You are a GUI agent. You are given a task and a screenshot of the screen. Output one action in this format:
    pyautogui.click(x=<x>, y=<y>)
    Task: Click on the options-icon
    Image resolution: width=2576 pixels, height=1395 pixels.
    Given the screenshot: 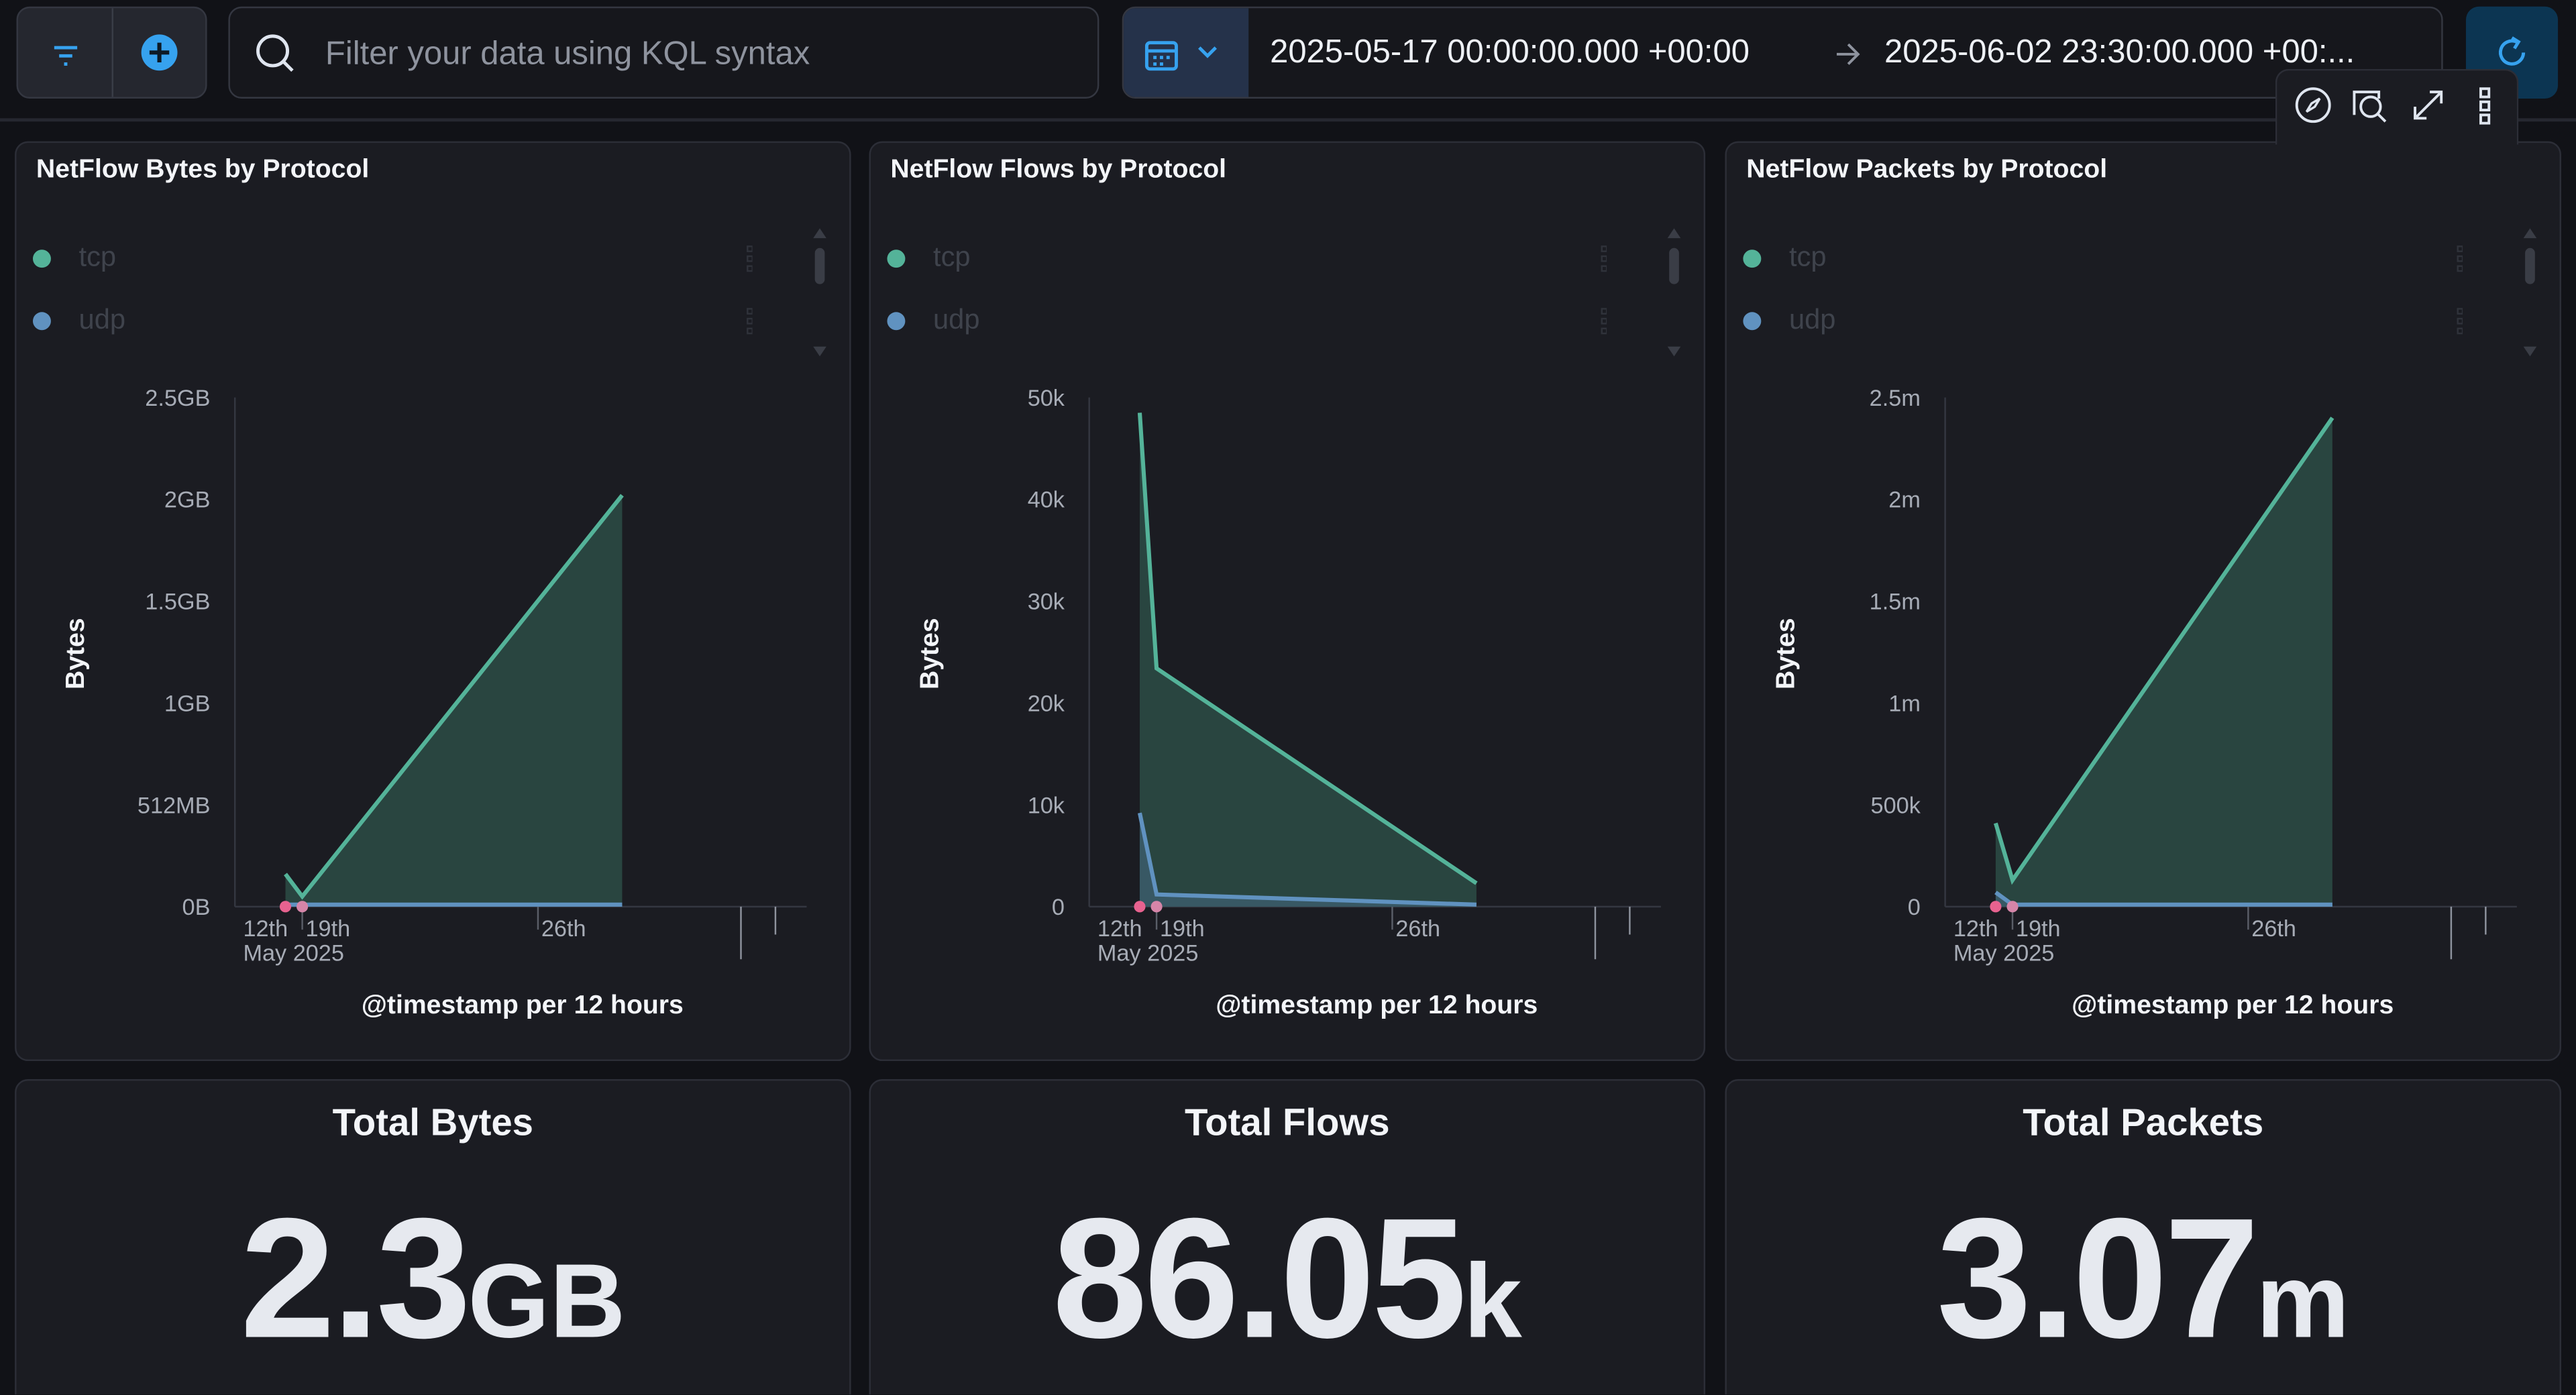 What is the action you would take?
    pyautogui.click(x=2486, y=106)
    